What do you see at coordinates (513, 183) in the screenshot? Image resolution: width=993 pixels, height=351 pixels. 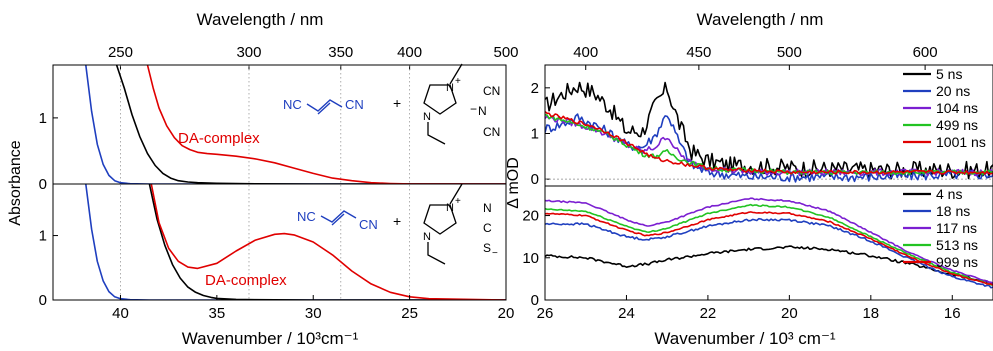 I see `right-y-axis-label: Δ mOD` at bounding box center [513, 183].